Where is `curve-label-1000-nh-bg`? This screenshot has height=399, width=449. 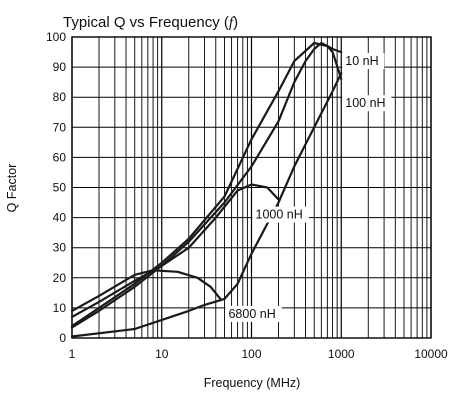
curve-label-1000-nh-bg is located at coordinates (280, 214).